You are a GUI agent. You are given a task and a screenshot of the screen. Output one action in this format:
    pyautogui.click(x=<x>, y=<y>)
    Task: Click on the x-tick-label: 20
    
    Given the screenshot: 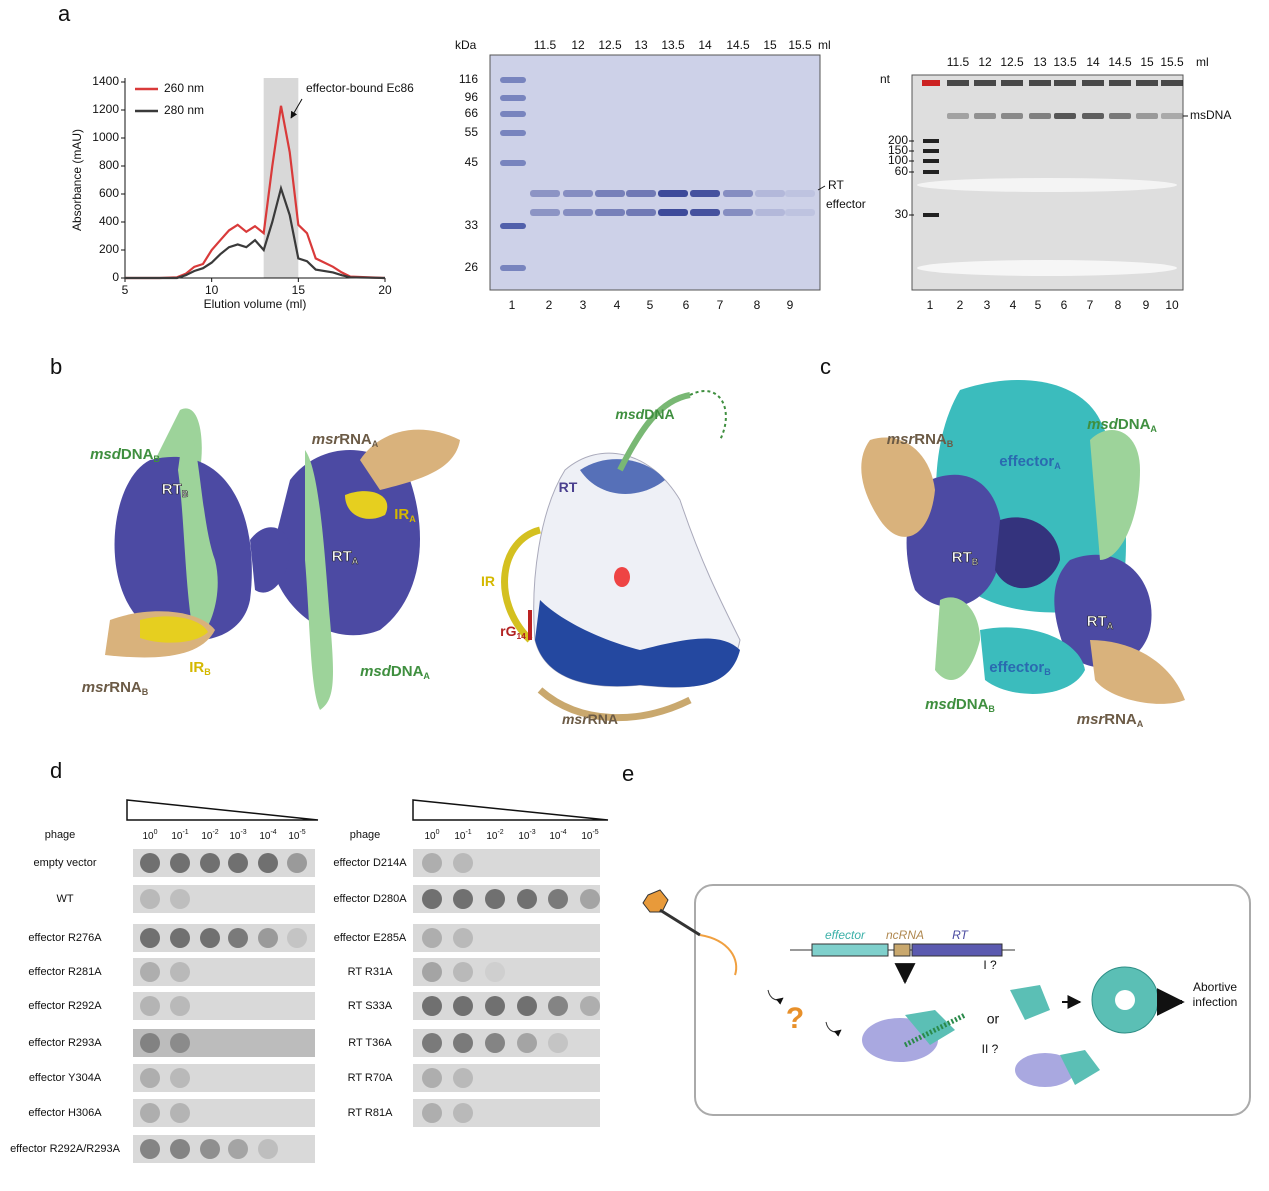 What is the action you would take?
    pyautogui.click(x=385, y=290)
    